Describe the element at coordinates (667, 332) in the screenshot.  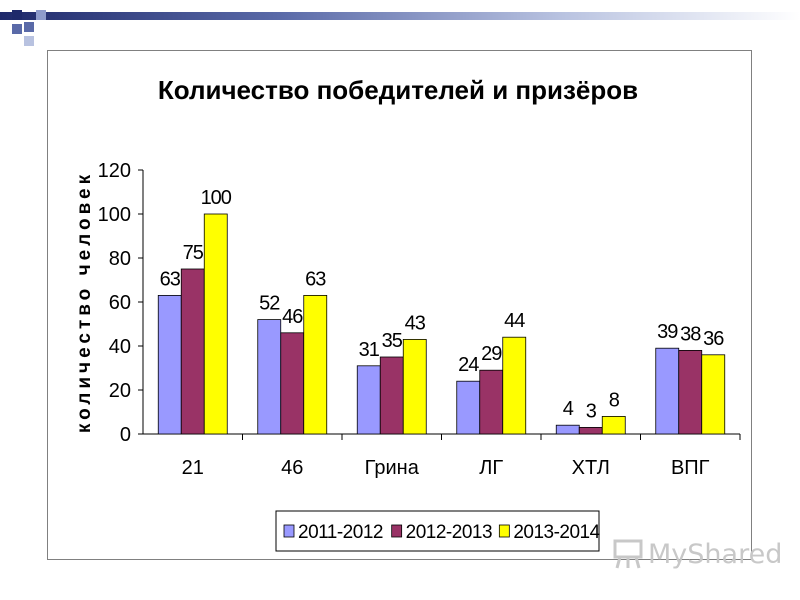
I see `data-label: 39` at that location.